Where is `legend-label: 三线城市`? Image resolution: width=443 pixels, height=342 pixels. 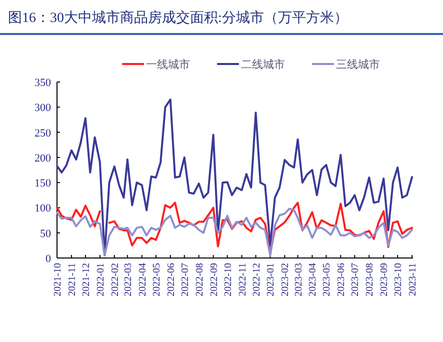
legend-label: 三线城市 is located at coordinates (358, 64).